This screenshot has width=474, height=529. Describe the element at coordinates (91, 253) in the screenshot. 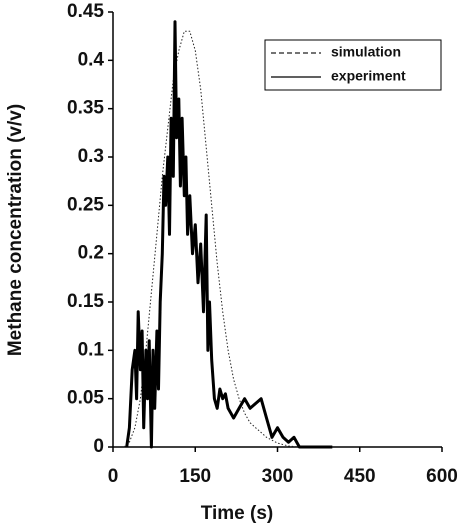

I see `y-tick-label: 0.2` at that location.